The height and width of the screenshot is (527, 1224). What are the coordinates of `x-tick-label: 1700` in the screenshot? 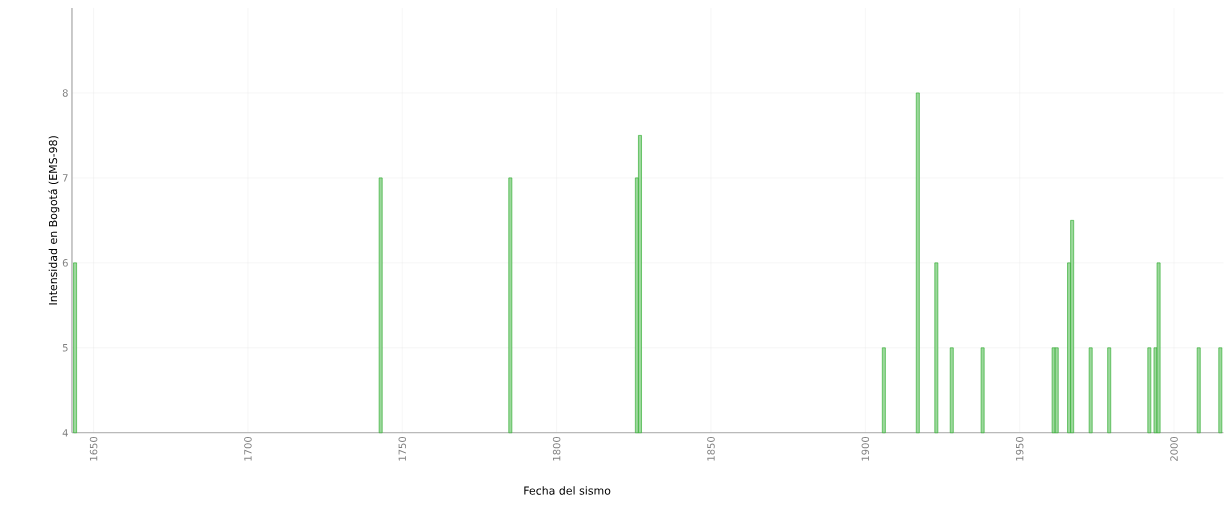 It's located at (248, 449).